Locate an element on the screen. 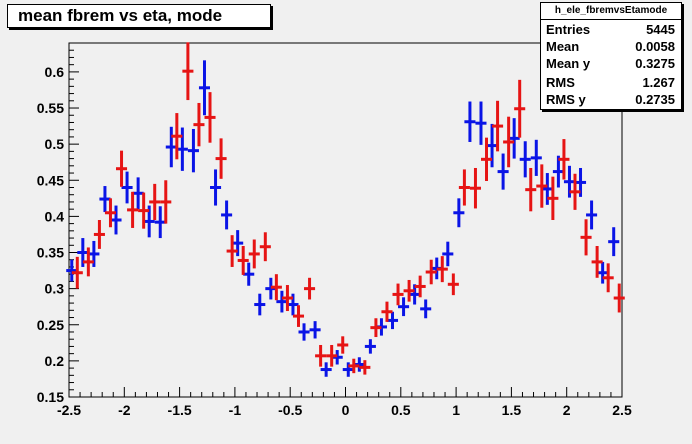  x-tick-label: -2.5 is located at coordinates (69, 410).